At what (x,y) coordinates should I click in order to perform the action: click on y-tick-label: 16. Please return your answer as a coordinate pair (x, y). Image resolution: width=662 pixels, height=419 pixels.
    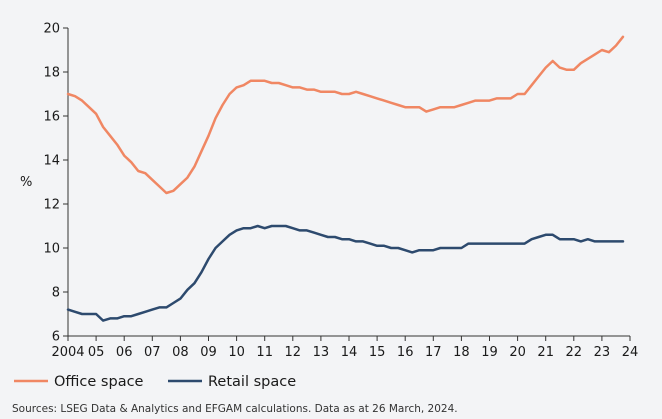
    Looking at the image, I should click on (51, 117).